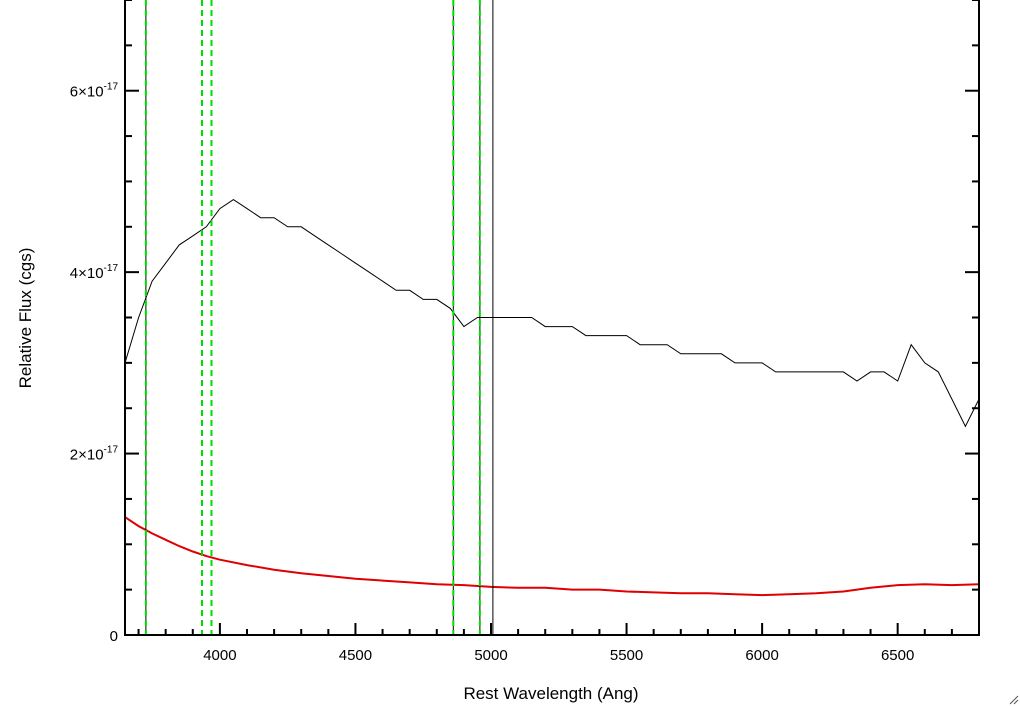 The image size is (1020, 706). I want to click on y-tick-label: 4×10⁻¹⁷, so click(94, 272).